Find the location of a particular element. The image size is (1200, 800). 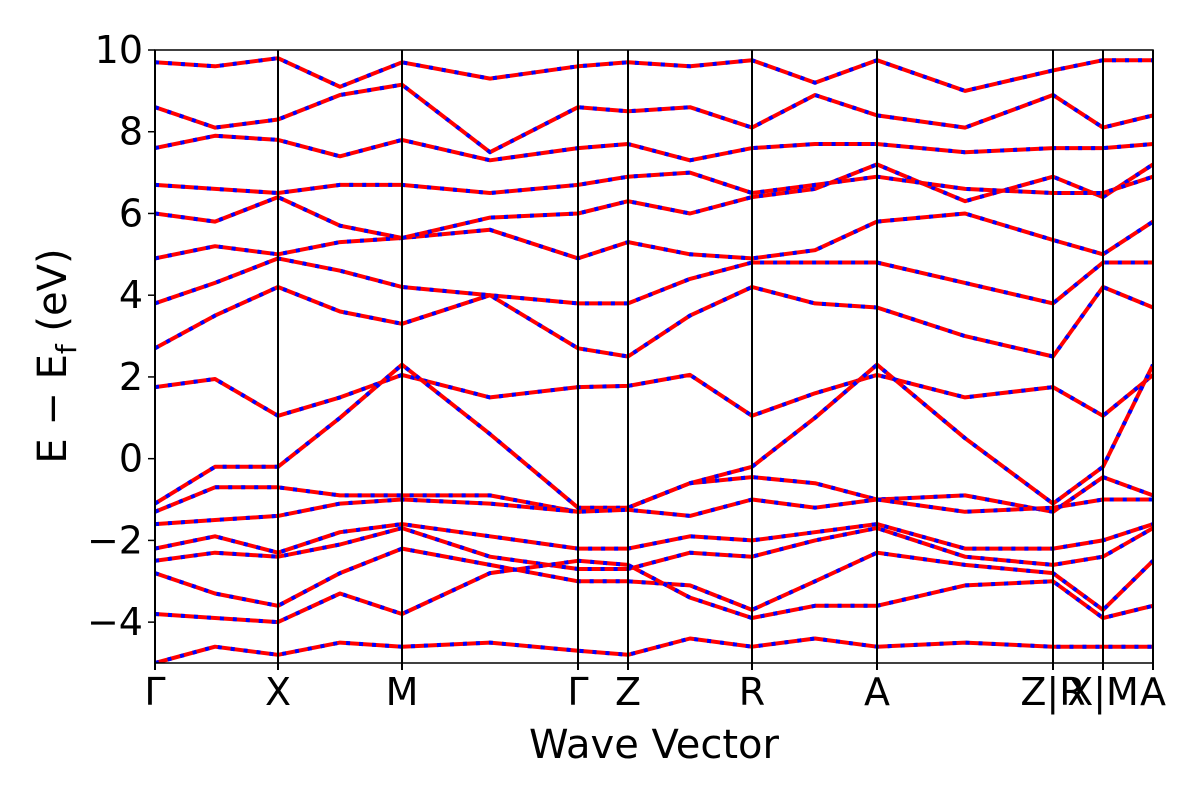

y-tick-label: 2 is located at coordinates (131, 377).